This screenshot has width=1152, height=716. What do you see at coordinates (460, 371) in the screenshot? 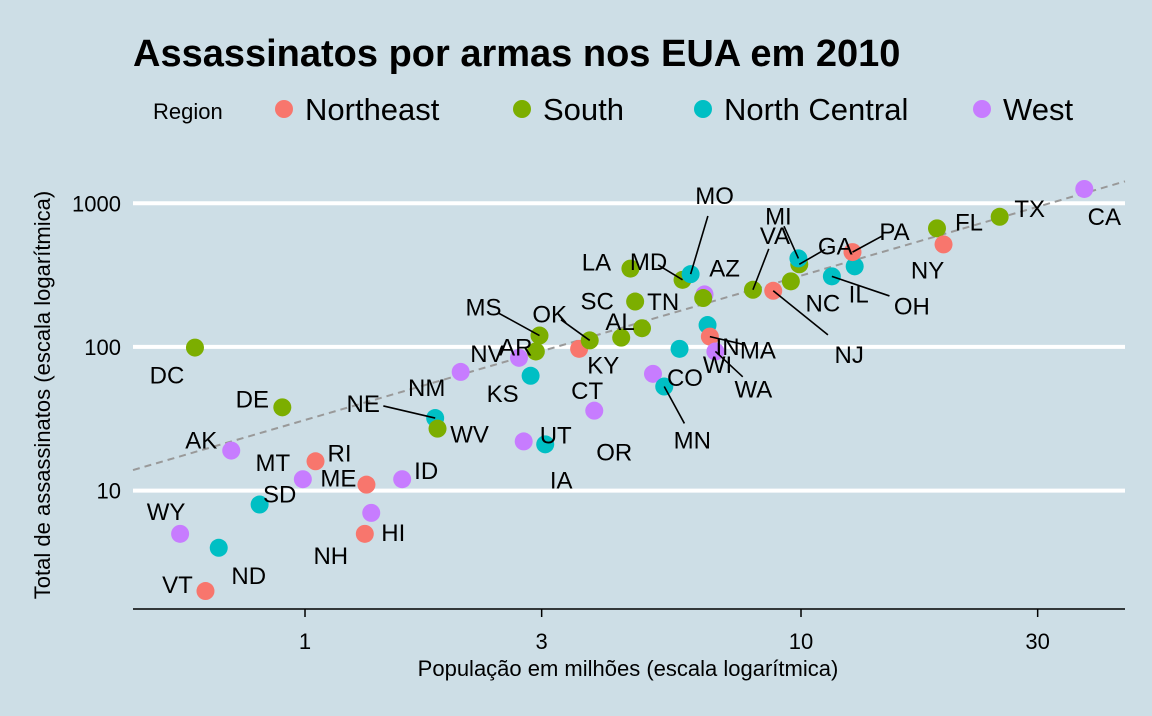
I see `data-point-nm` at bounding box center [460, 371].